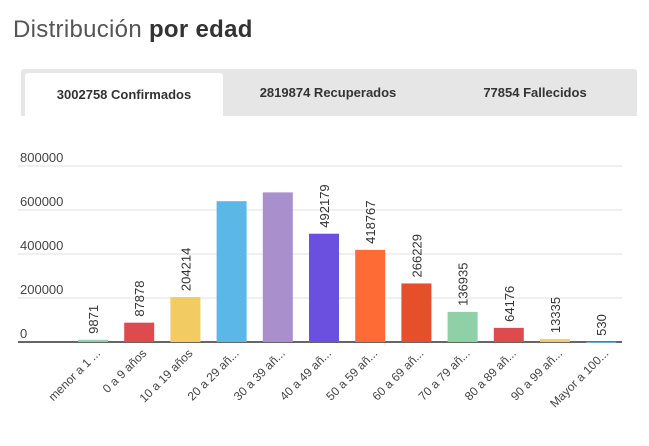  Describe the element at coordinates (41, 289) in the screenshot. I see `y-tick-label: 200000` at that location.